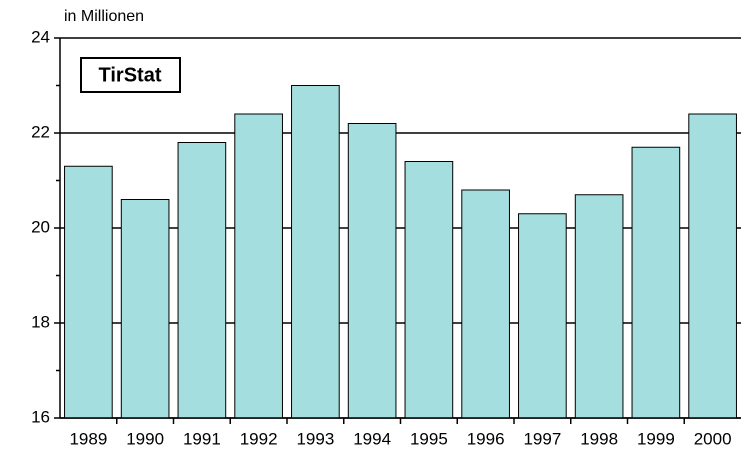  What do you see at coordinates (145, 438) in the screenshot?
I see `x-tick-label: 1990` at bounding box center [145, 438].